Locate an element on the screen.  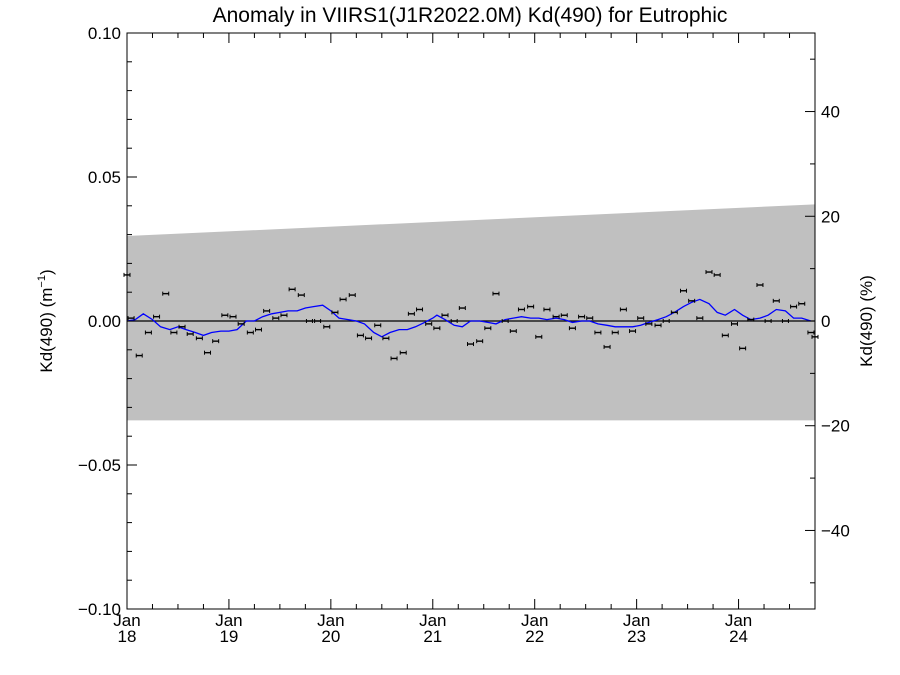
right-y-axis: 40 20 0 −20 −40 is located at coordinates (827, 321).